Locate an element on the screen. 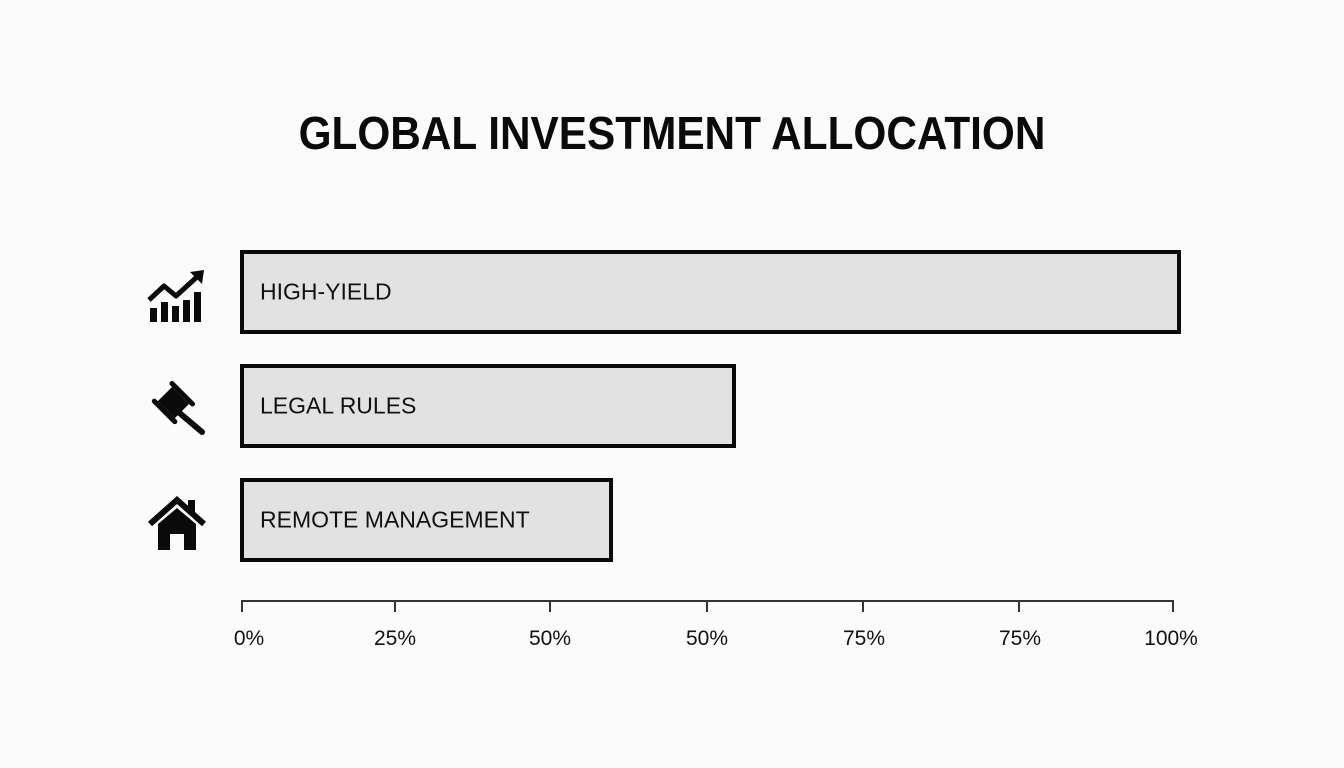 The width and height of the screenshot is (1344, 768). chart-trending-up-icon is located at coordinates (175, 296).